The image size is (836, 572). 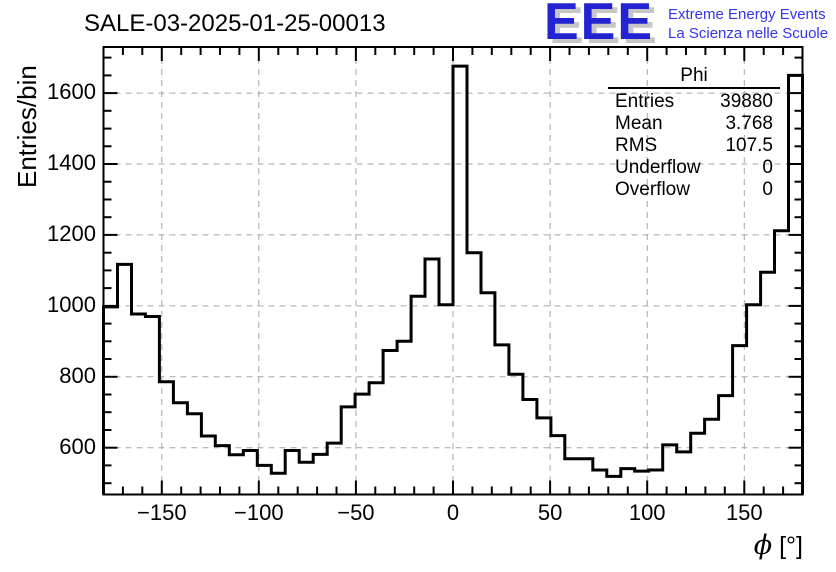 What do you see at coordinates (645, 101) in the screenshot?
I see `stat-label: Entries` at bounding box center [645, 101].